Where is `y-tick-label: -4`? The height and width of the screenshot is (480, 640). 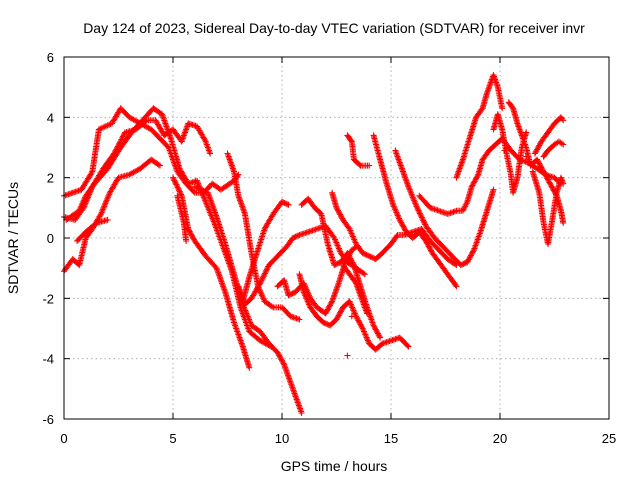 y-tick-label: -4 is located at coordinates (48, 359).